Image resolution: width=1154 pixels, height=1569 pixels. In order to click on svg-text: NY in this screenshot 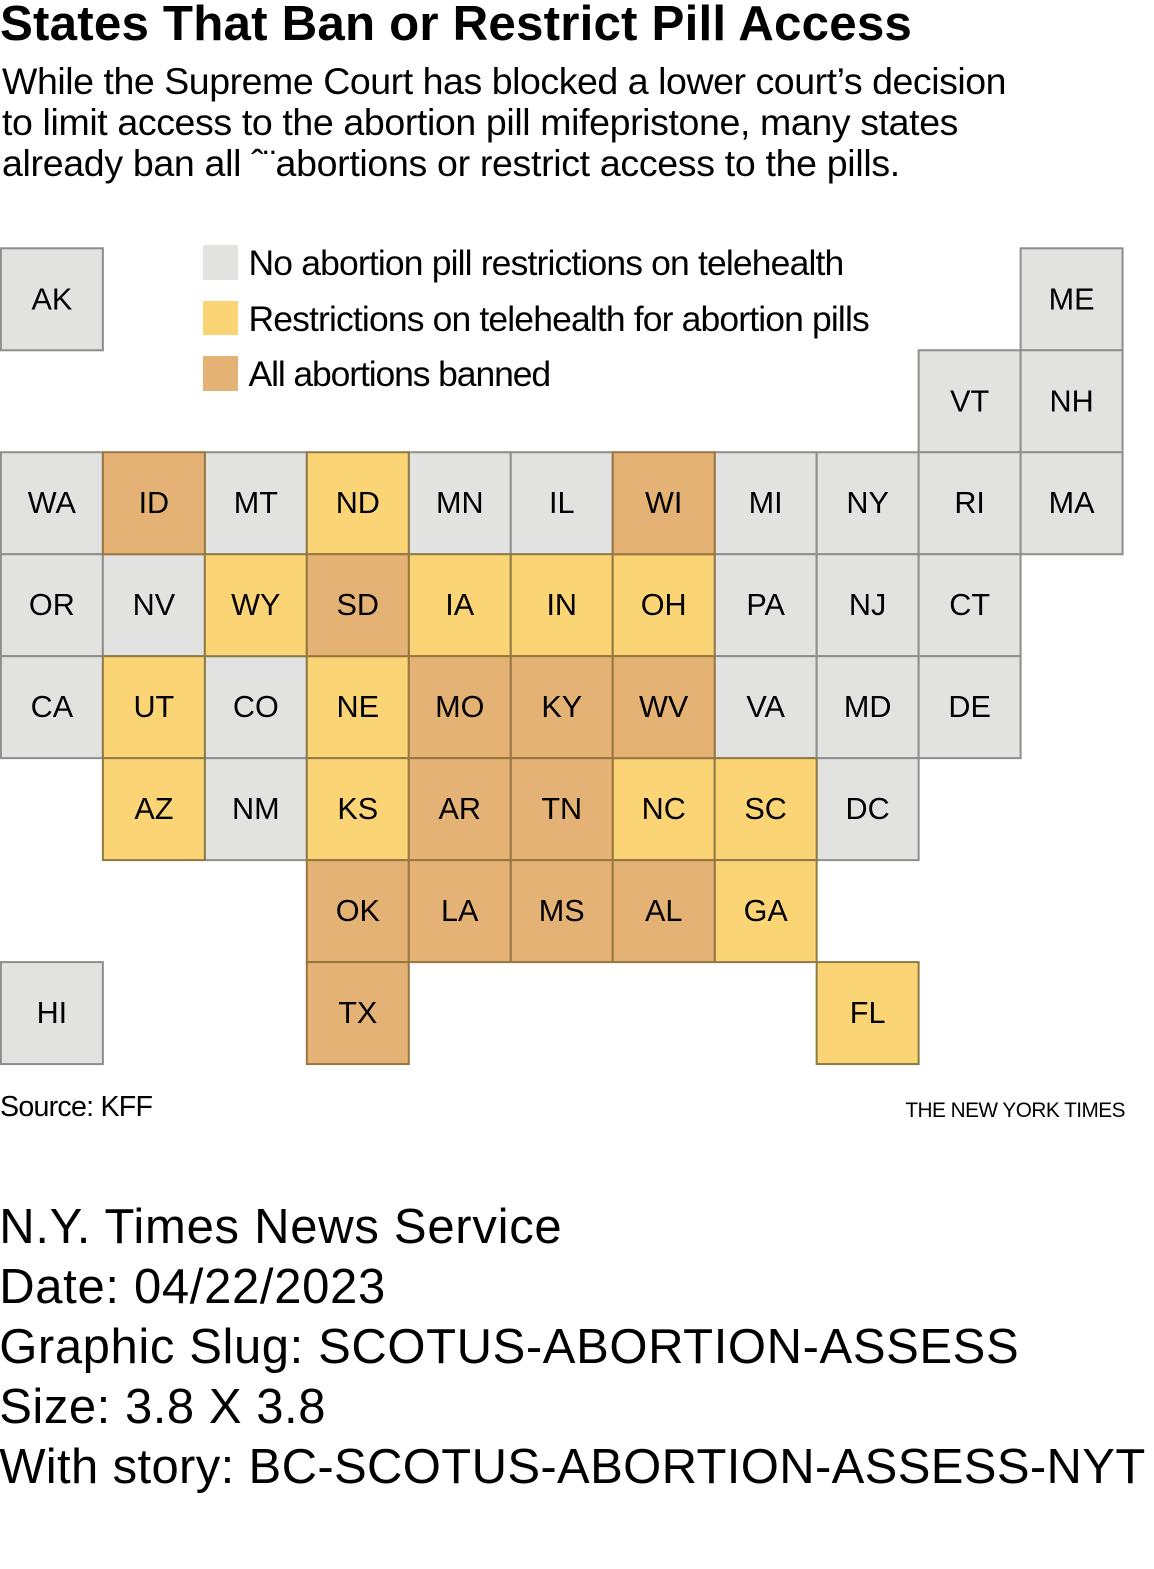, I will do `click(867, 503)`.